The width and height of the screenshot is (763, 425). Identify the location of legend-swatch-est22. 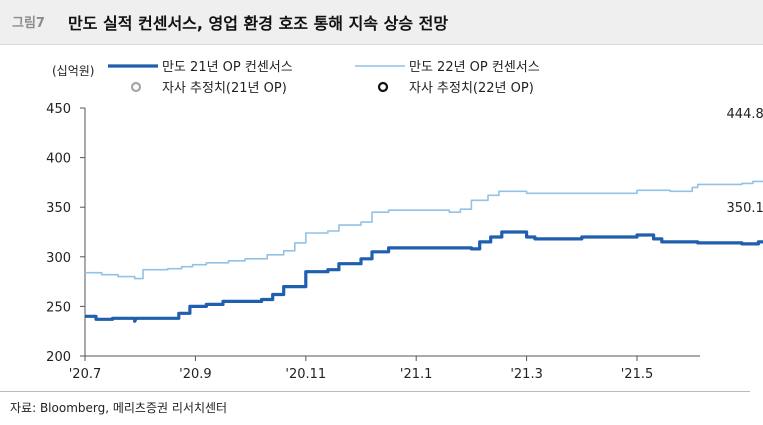
(383, 87).